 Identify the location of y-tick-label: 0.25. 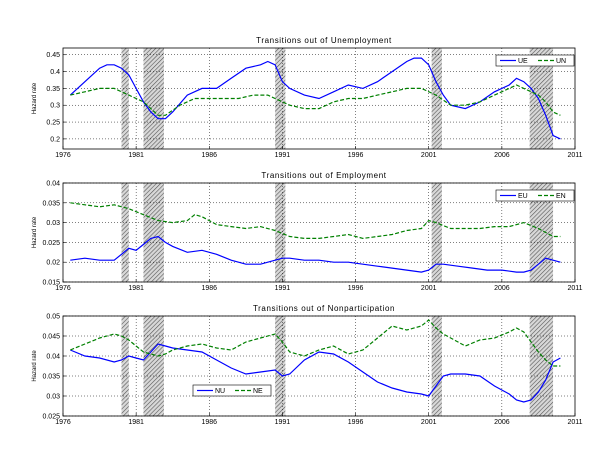
(53, 123).